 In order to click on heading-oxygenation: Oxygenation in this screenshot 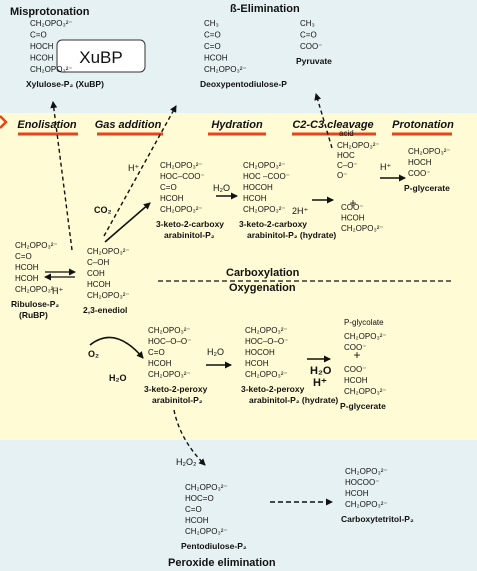, I will do `click(262, 288)`.